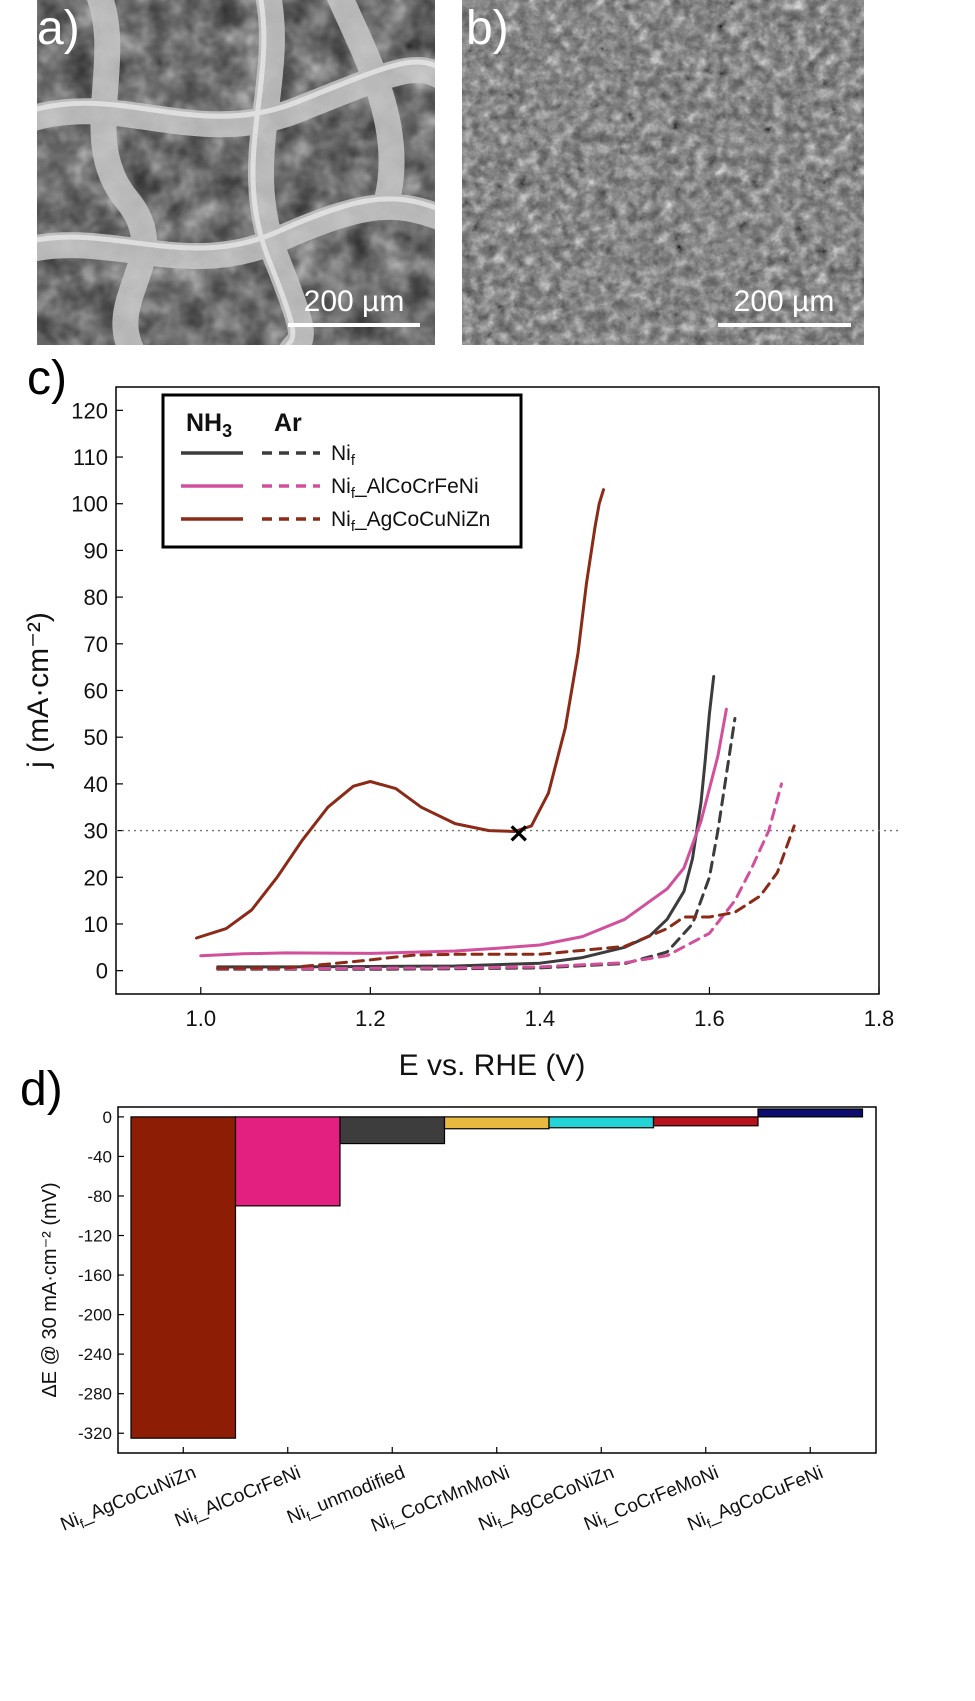  I want to click on panel-c-letter: c), so click(47, 378).